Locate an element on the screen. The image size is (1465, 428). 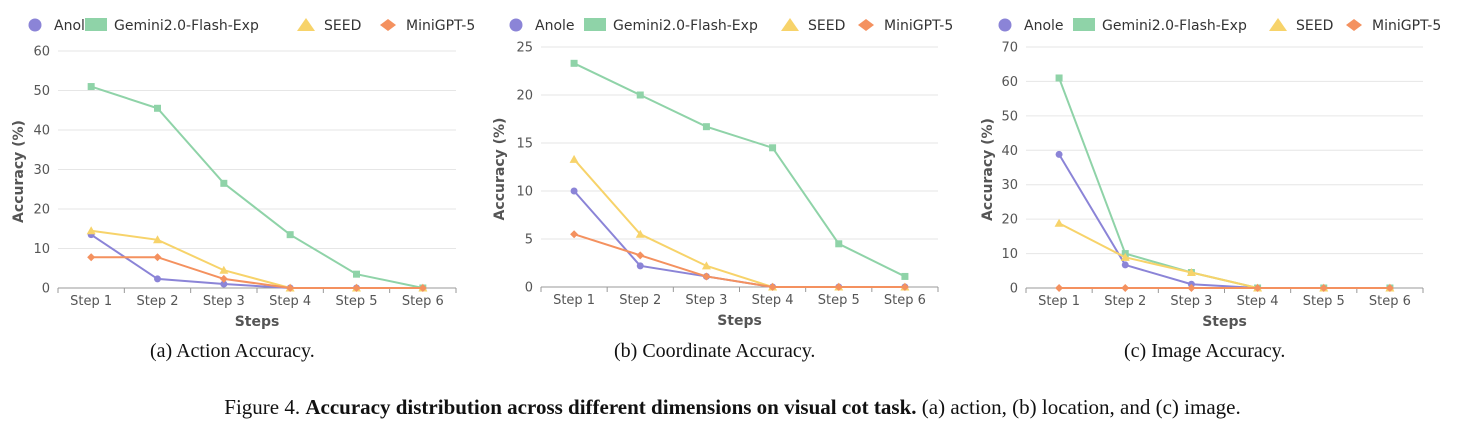
y-tick-label: 70 is located at coordinates (1009, 48).